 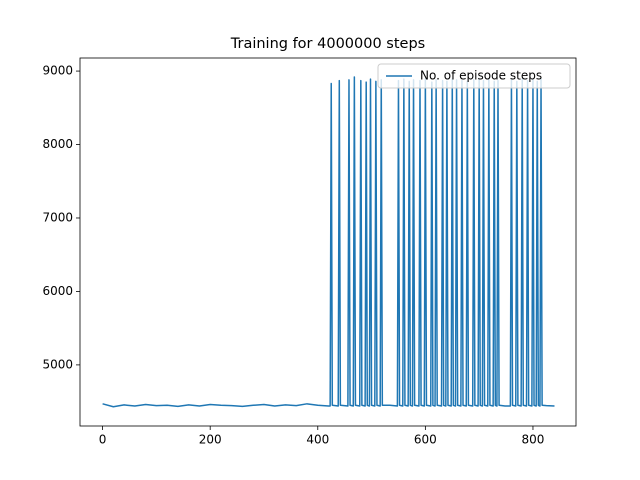 I want to click on legend-box, so click(x=474, y=76).